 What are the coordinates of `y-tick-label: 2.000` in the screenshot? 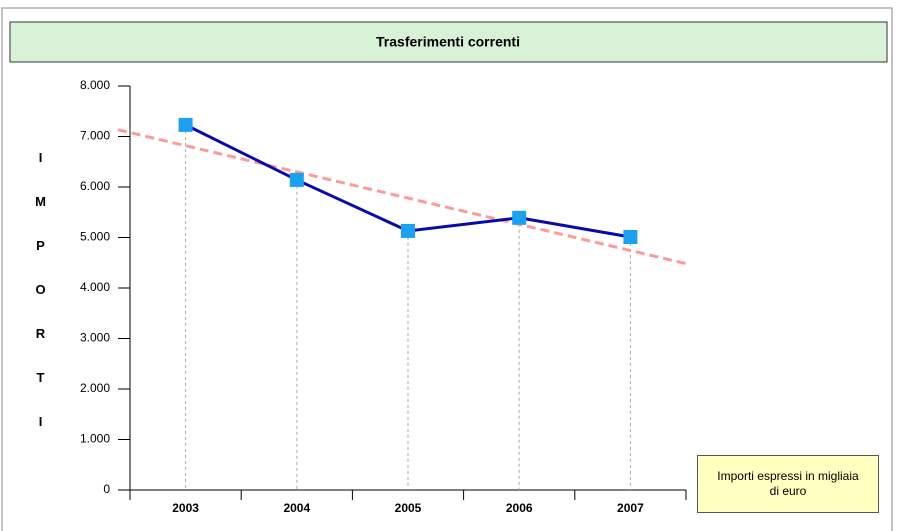 It's located at (95, 388).